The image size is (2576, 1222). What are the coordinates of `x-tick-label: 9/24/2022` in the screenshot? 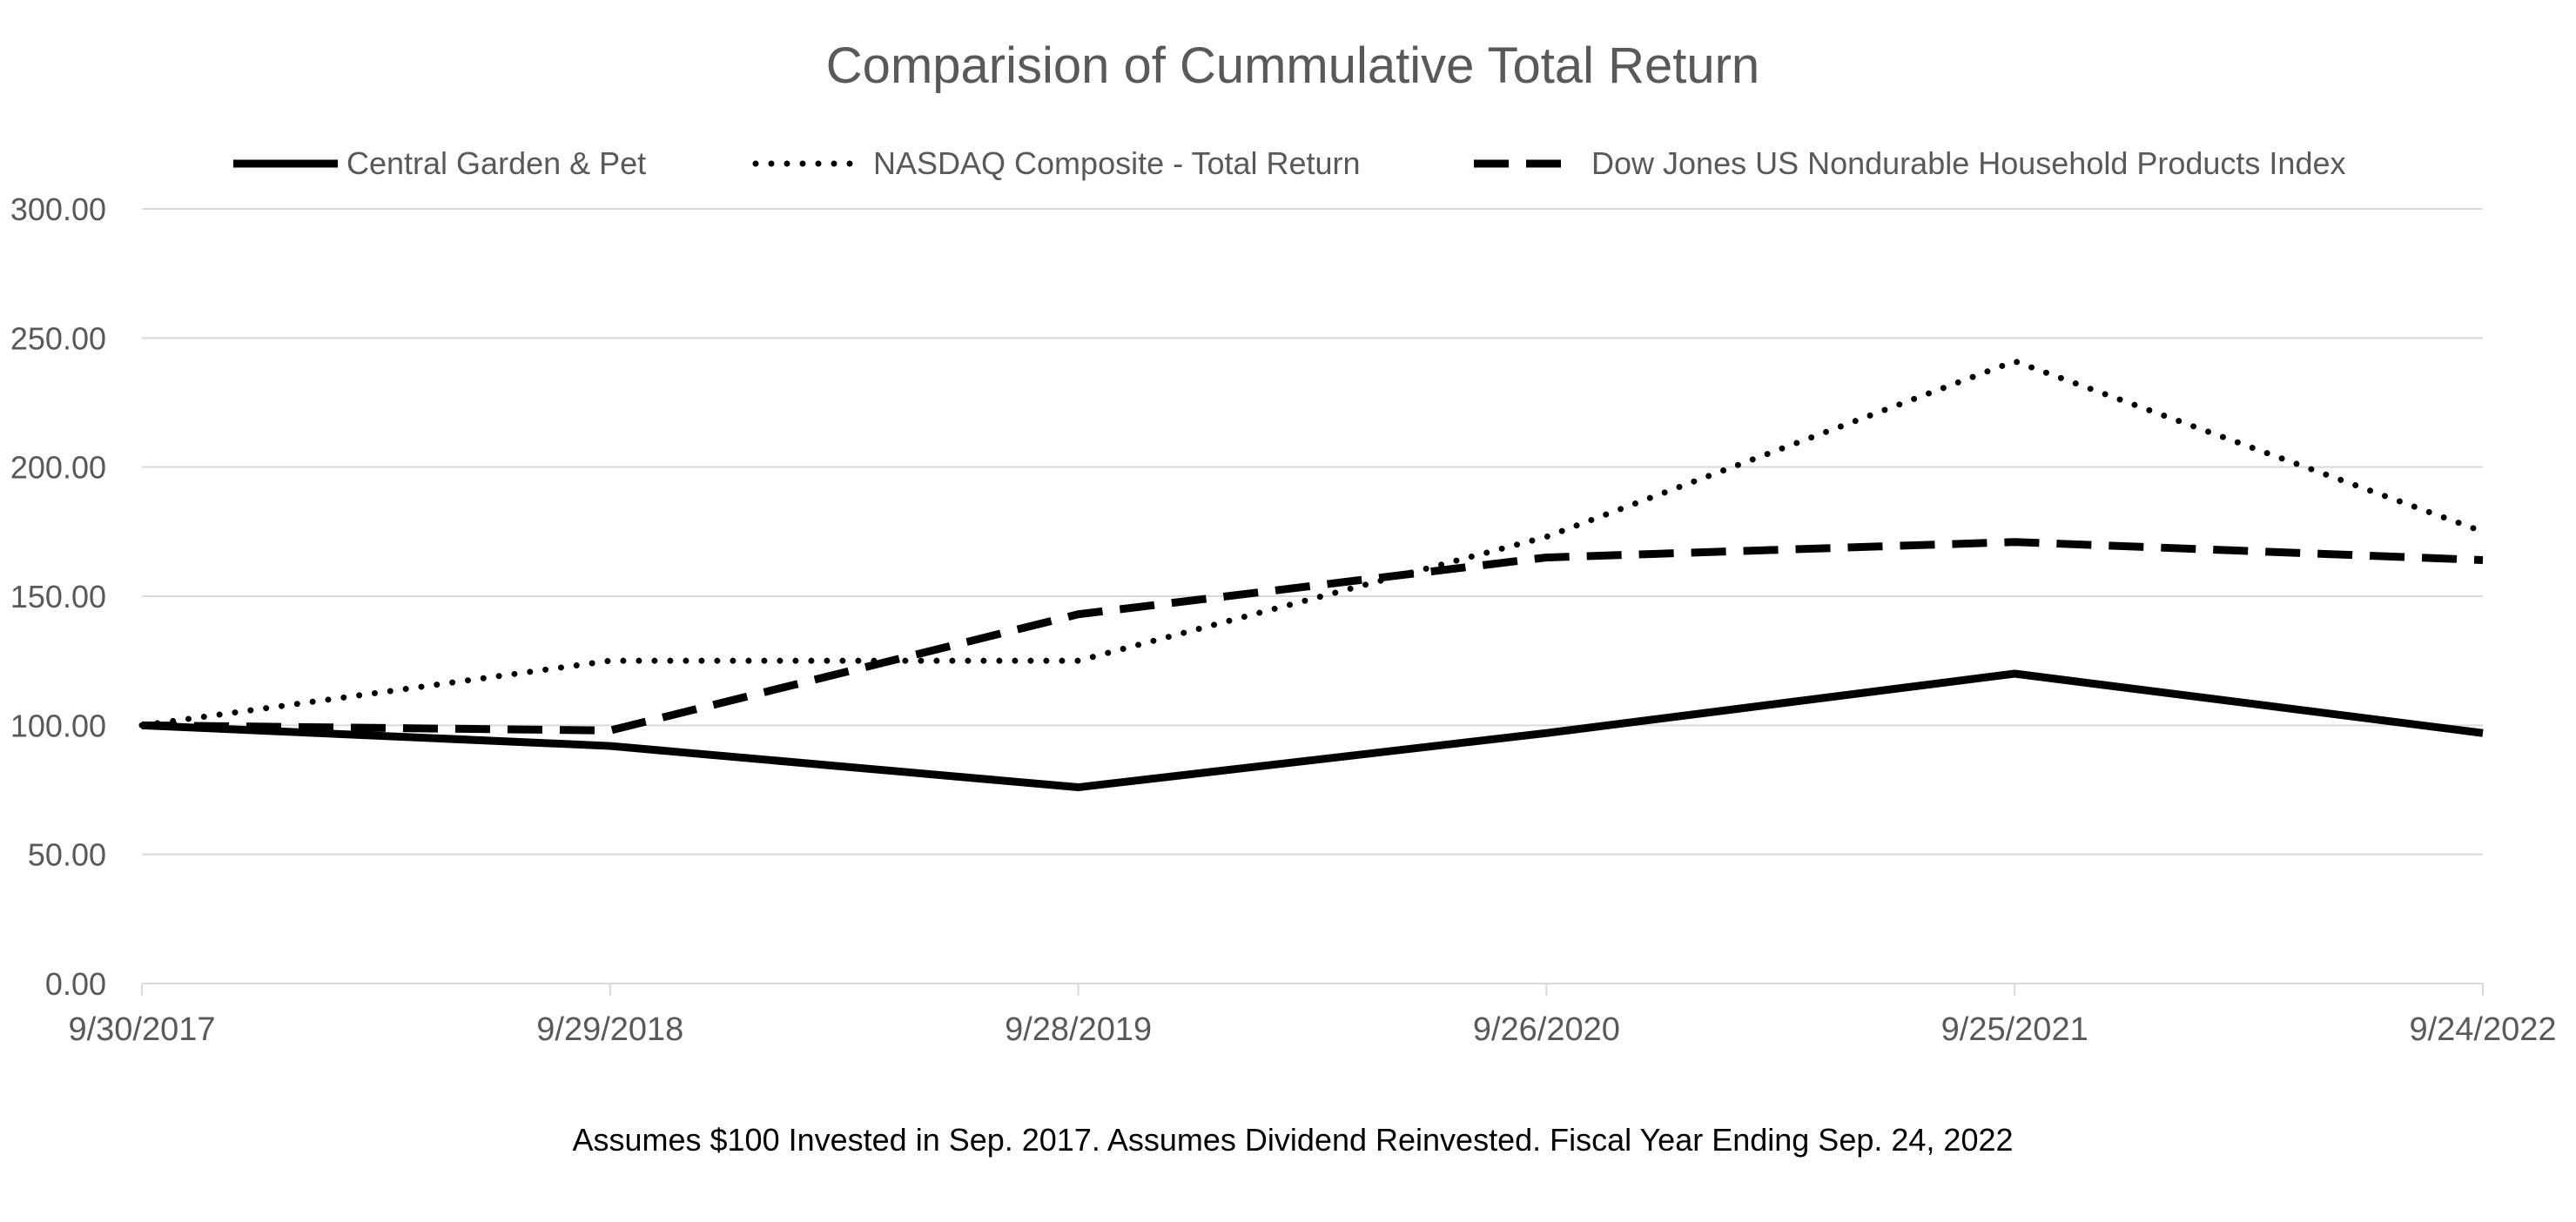 It's located at (2482, 1029).